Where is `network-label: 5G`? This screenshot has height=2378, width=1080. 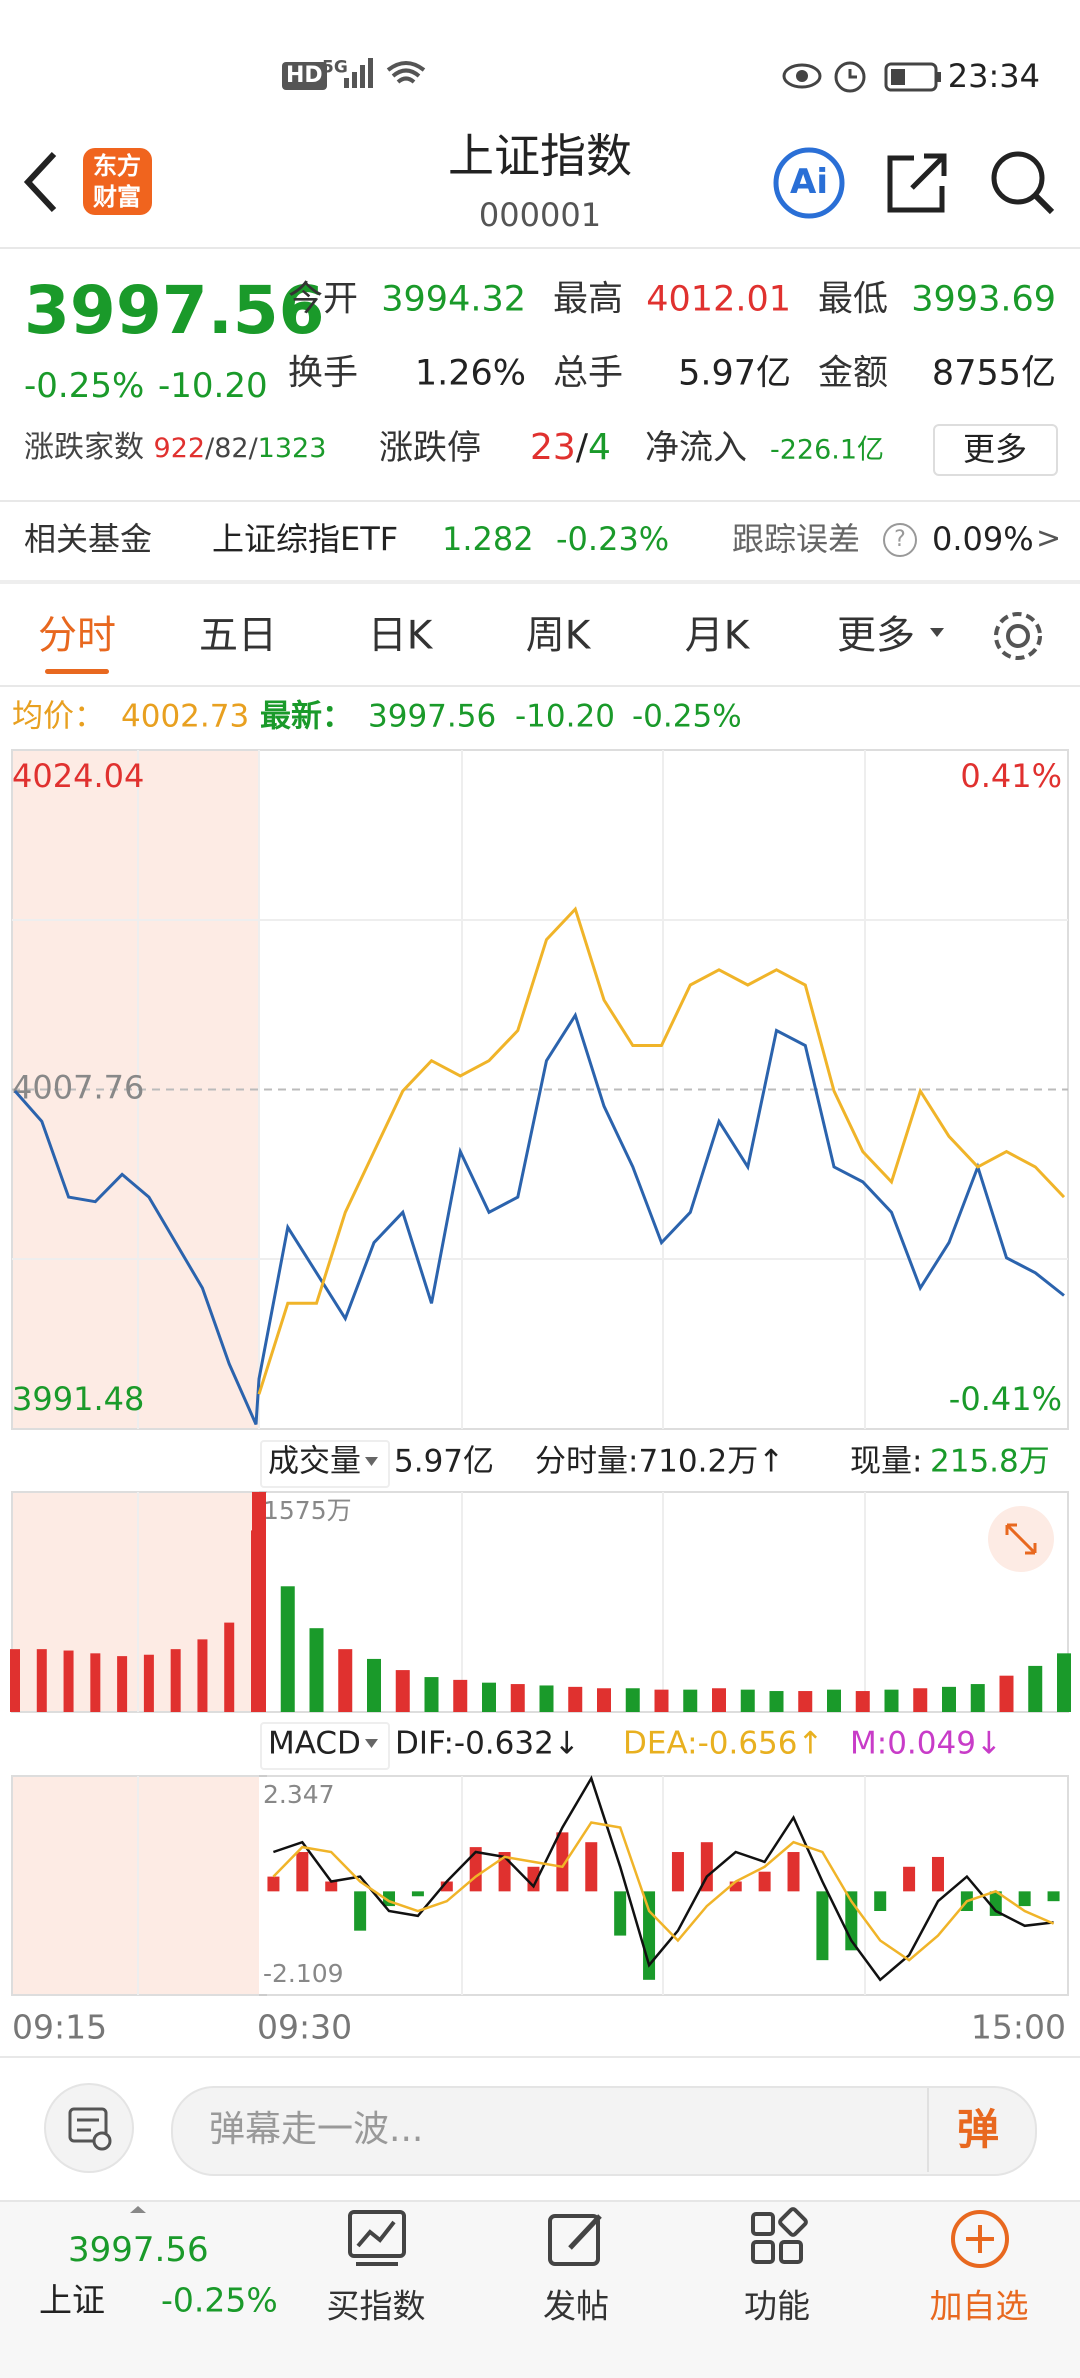
network-label: 5G is located at coordinates (335, 67).